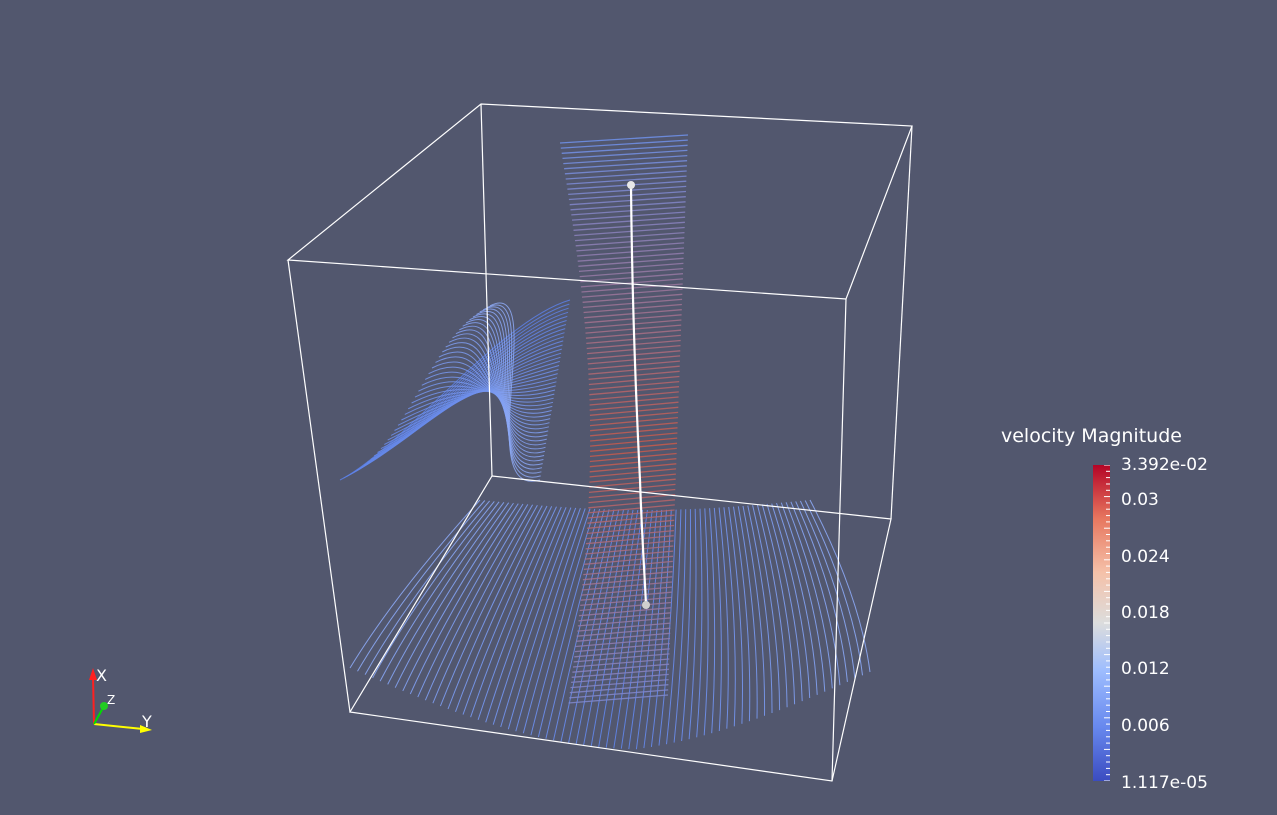 This screenshot has width=1277, height=815. Describe the element at coordinates (1145, 726) in the screenshot. I see `scalar-bar-tick-label: 0.006` at that location.